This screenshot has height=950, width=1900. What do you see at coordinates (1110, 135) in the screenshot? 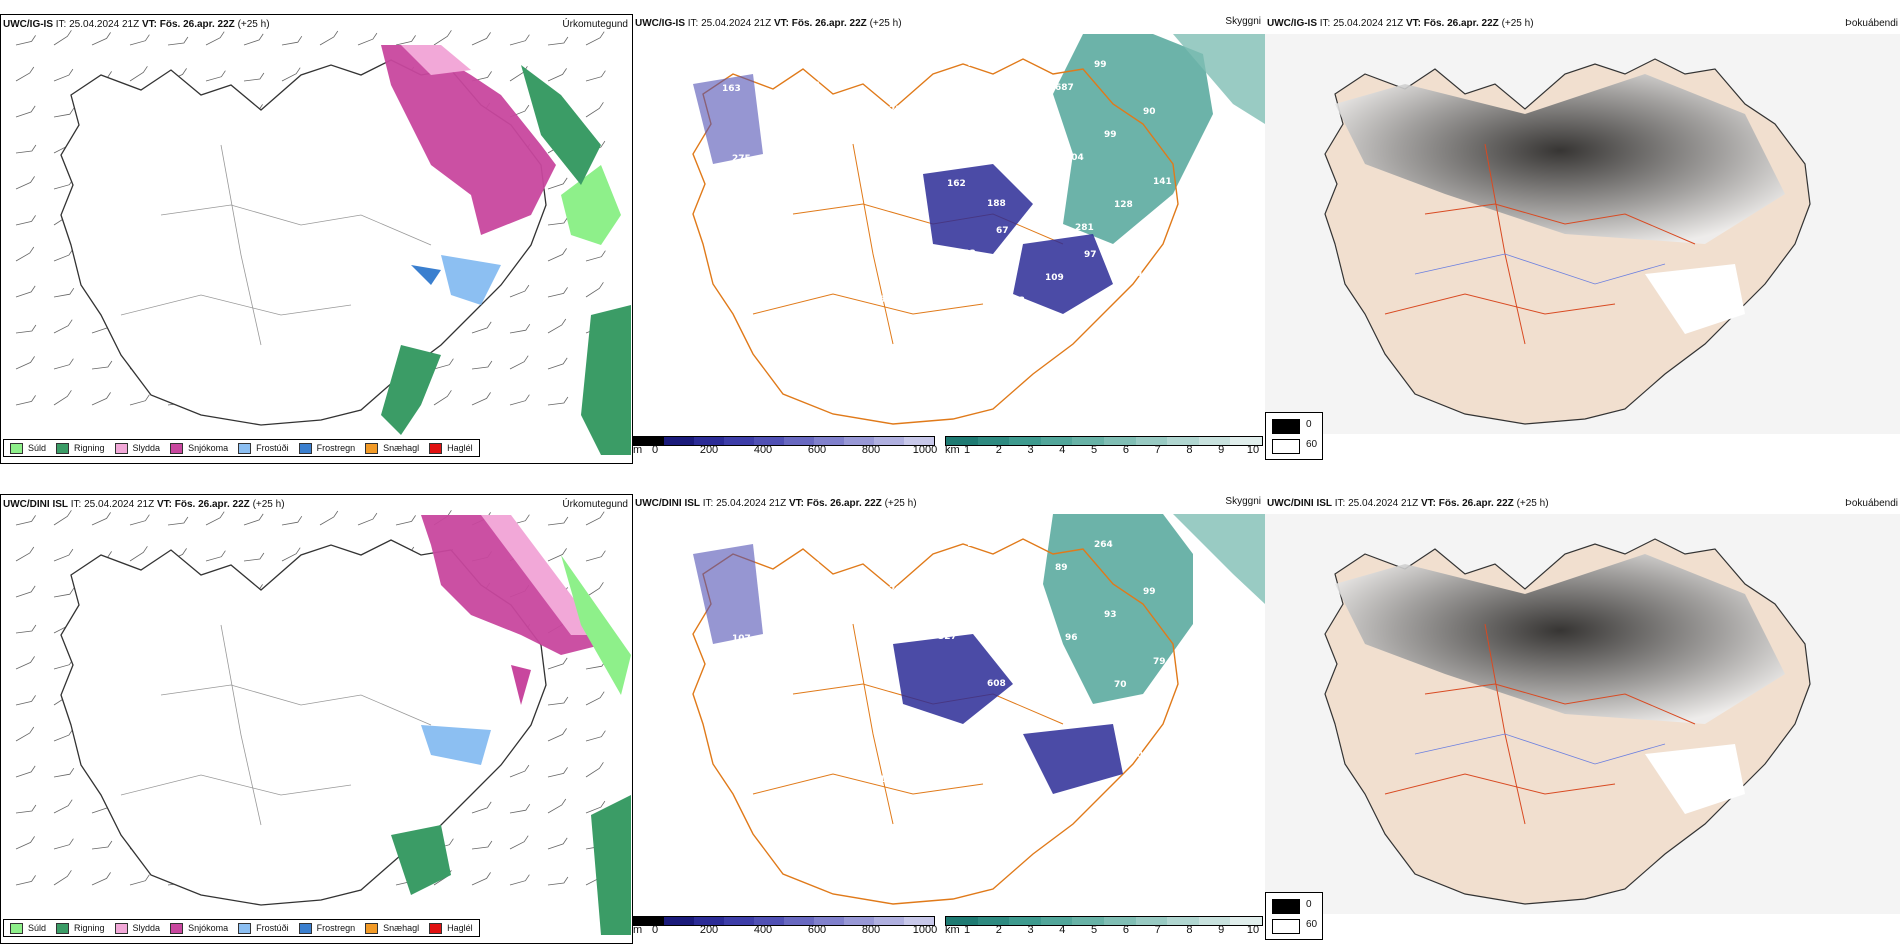
I see `height-label: 99` at bounding box center [1110, 135].